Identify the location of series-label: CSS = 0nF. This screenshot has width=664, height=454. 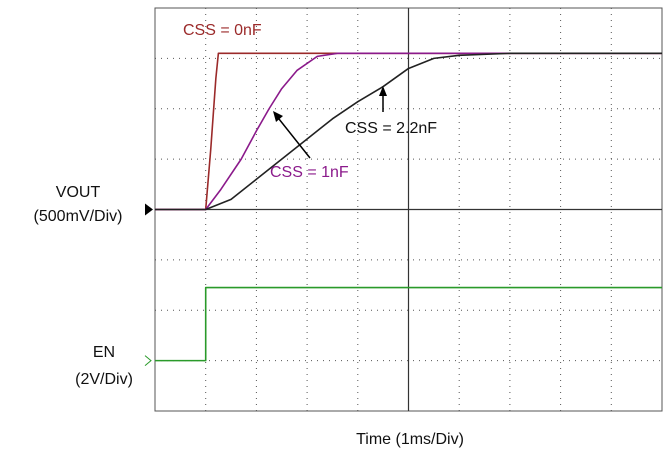
(222, 30).